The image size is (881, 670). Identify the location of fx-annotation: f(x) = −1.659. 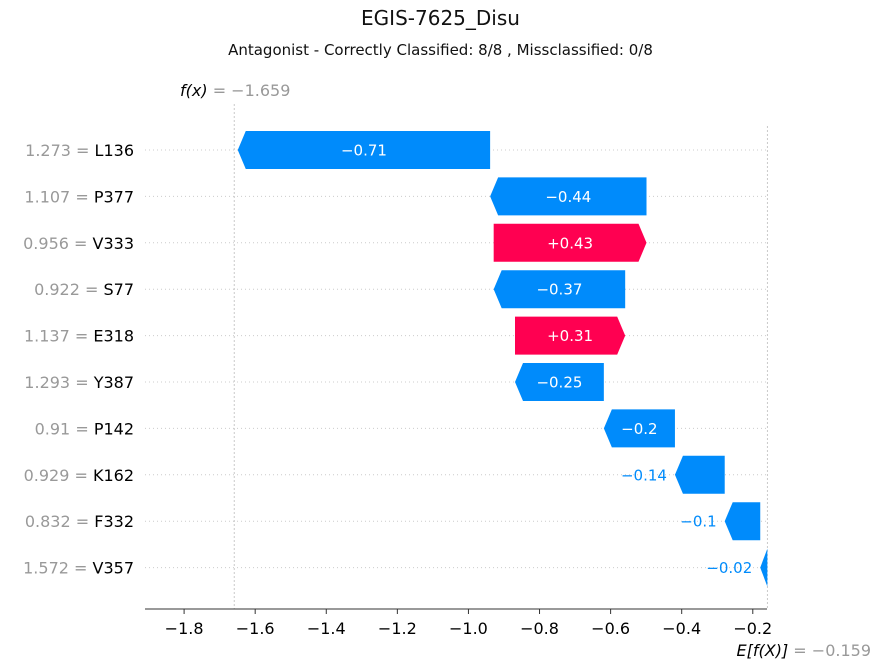
(235, 90).